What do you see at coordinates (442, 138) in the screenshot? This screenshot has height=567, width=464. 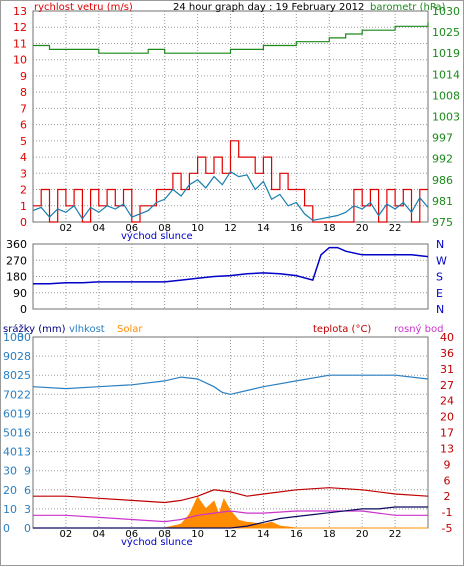 I see `pressure-y-tick: 997` at bounding box center [442, 138].